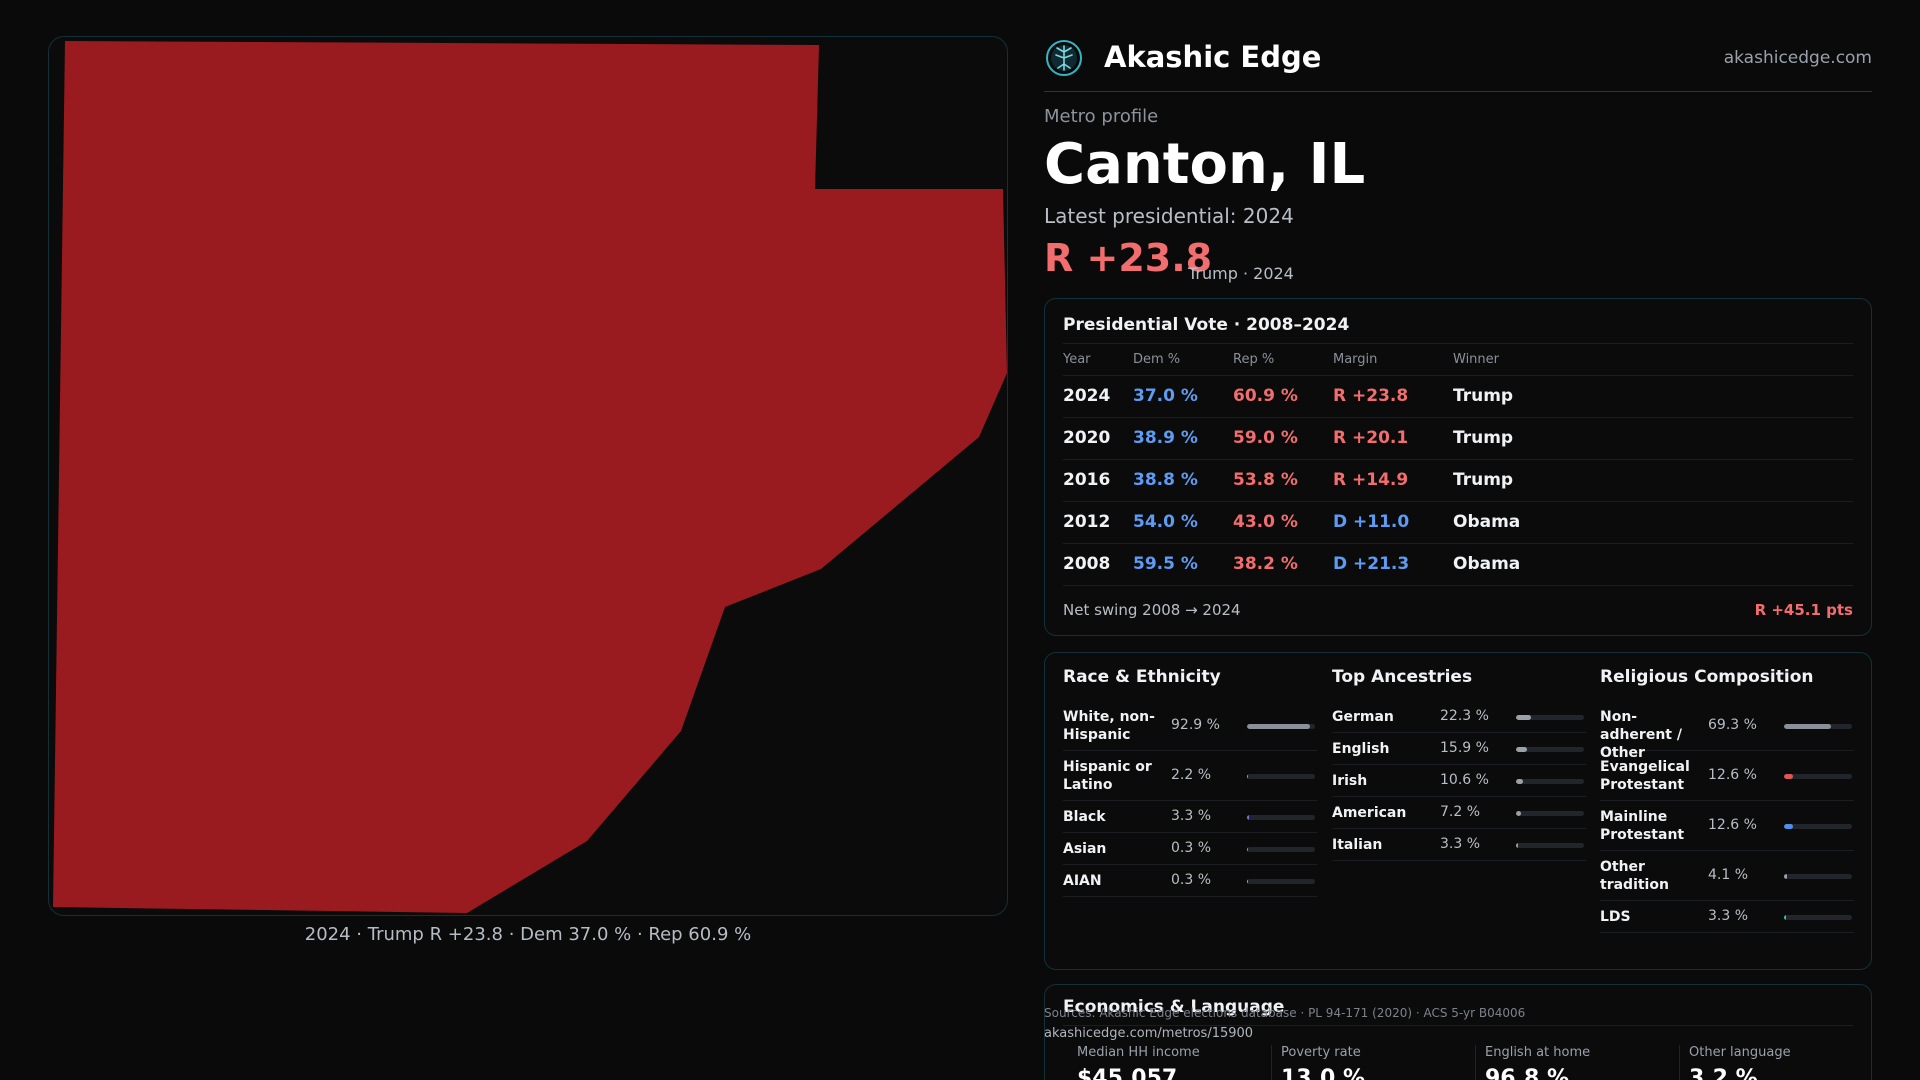 The height and width of the screenshot is (1080, 1920). Describe the element at coordinates (1165, 522) in the screenshot. I see `dem-cell: 54.0 %` at that location.